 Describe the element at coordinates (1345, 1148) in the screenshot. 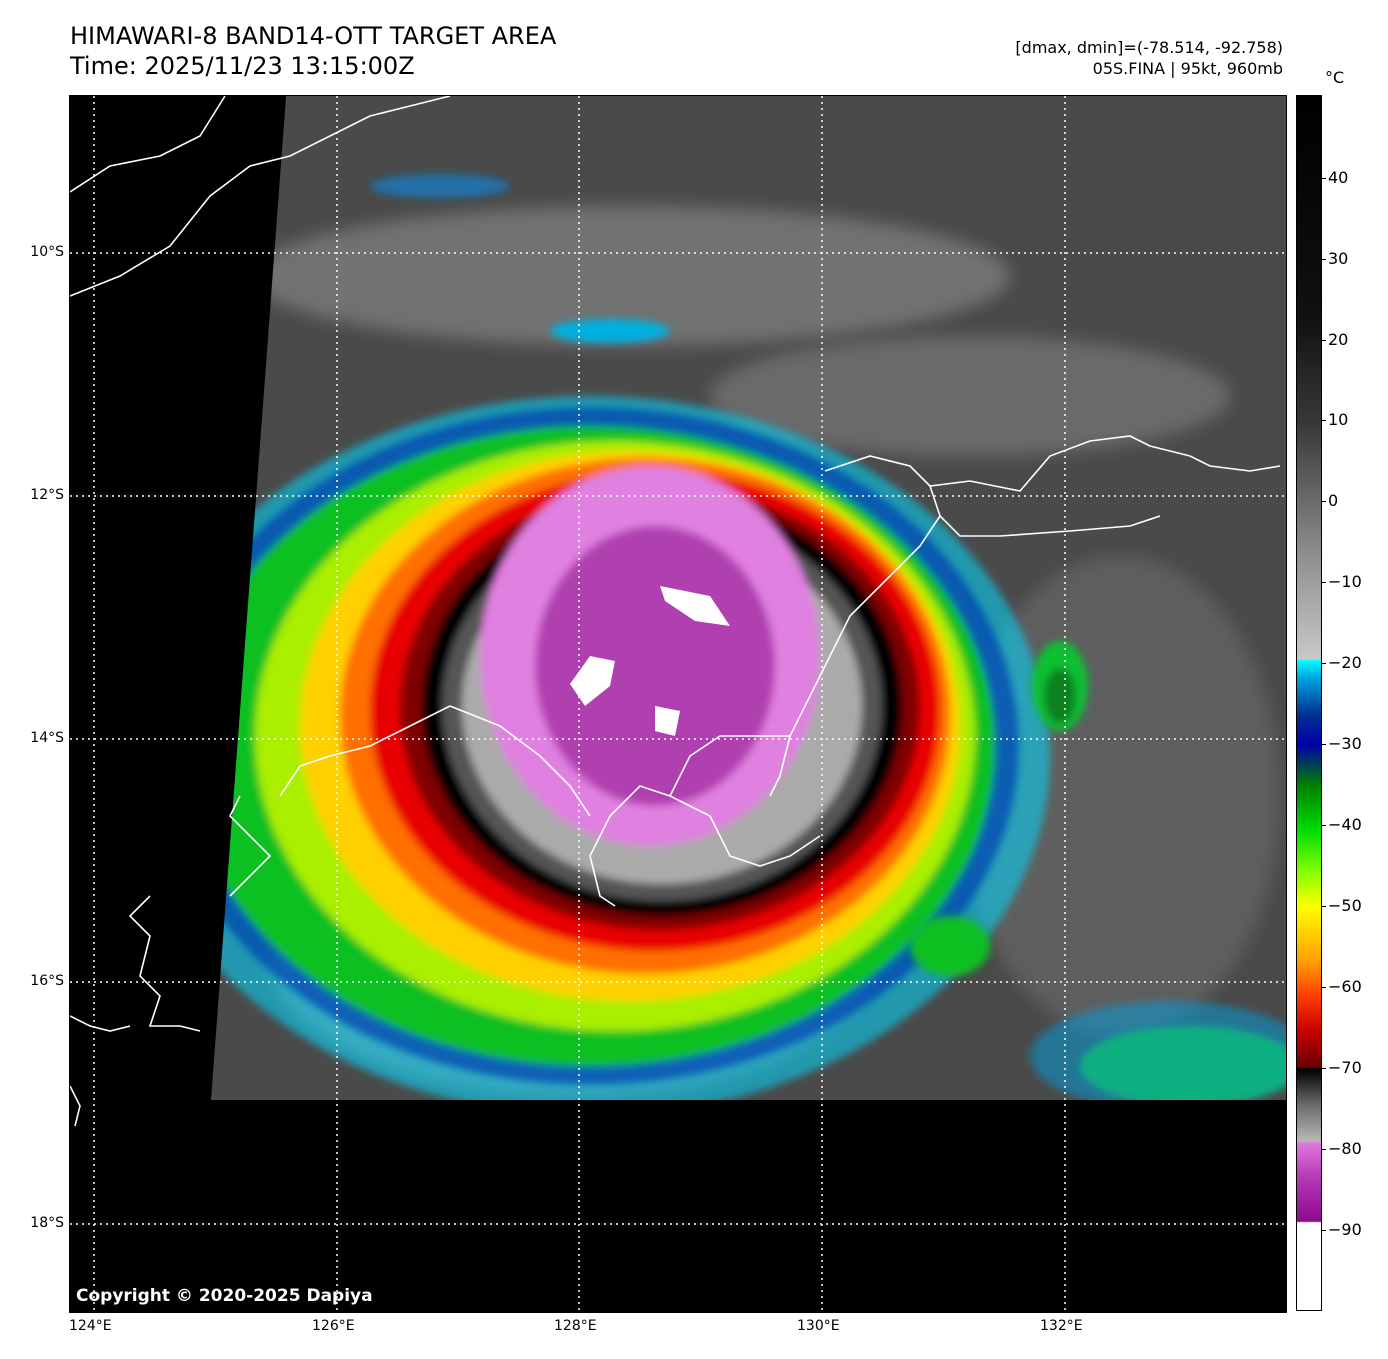

I see `colorbar-label: −80` at that location.